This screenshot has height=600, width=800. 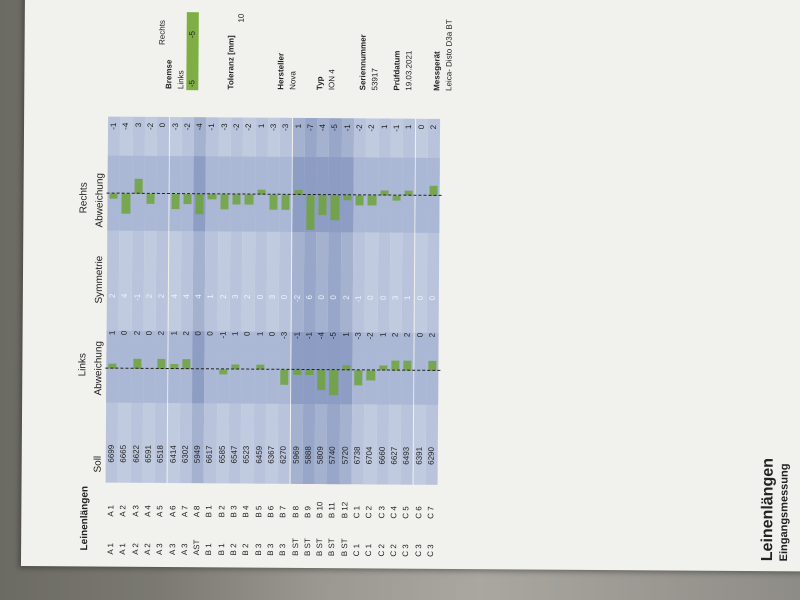 What do you see at coordinates (345, 455) in the screenshot?
I see `cell-soll: 5720` at bounding box center [345, 455].